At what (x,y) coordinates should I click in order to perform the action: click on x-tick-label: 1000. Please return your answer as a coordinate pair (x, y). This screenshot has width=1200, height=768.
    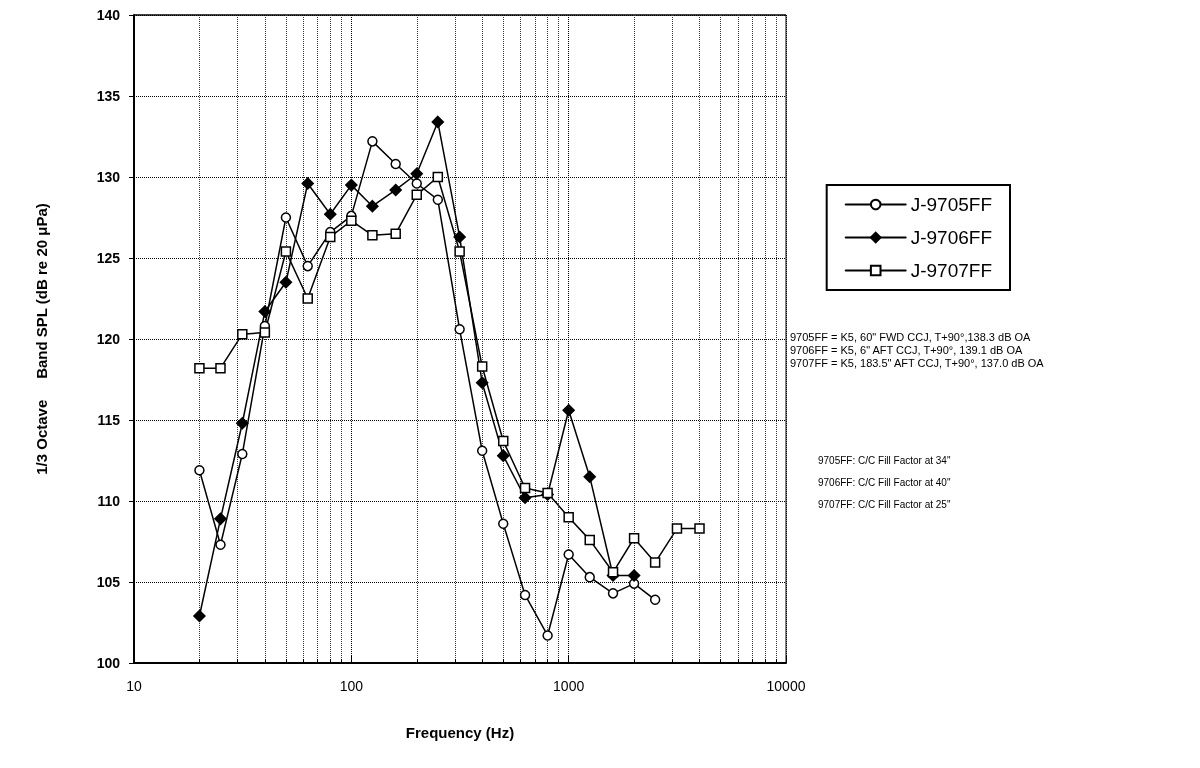
    Looking at the image, I should click on (569, 686).